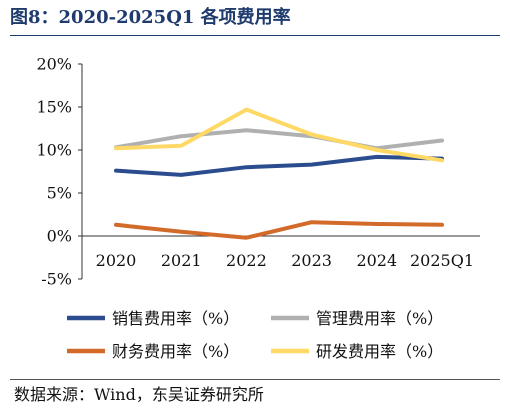 The image size is (510, 414). I want to click on y-tick-label: 15%, so click(54, 107).